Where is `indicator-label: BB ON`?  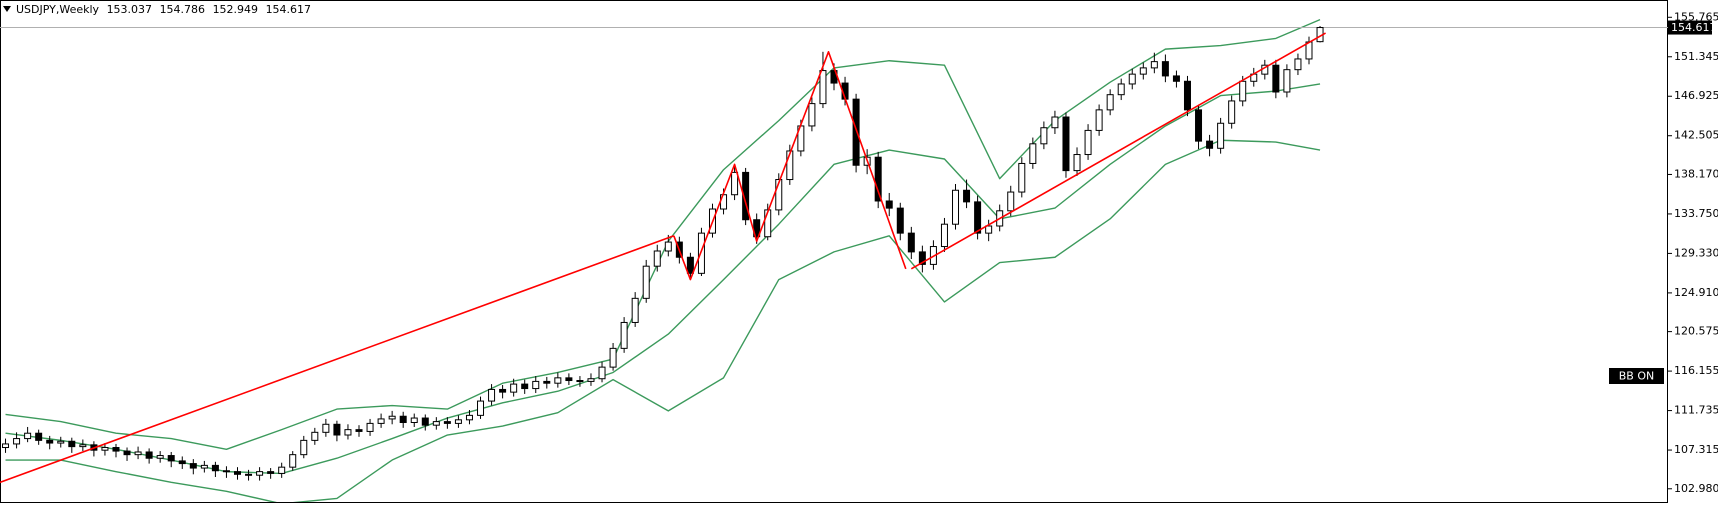
indicator-label: BB ON is located at coordinates (1636, 376).